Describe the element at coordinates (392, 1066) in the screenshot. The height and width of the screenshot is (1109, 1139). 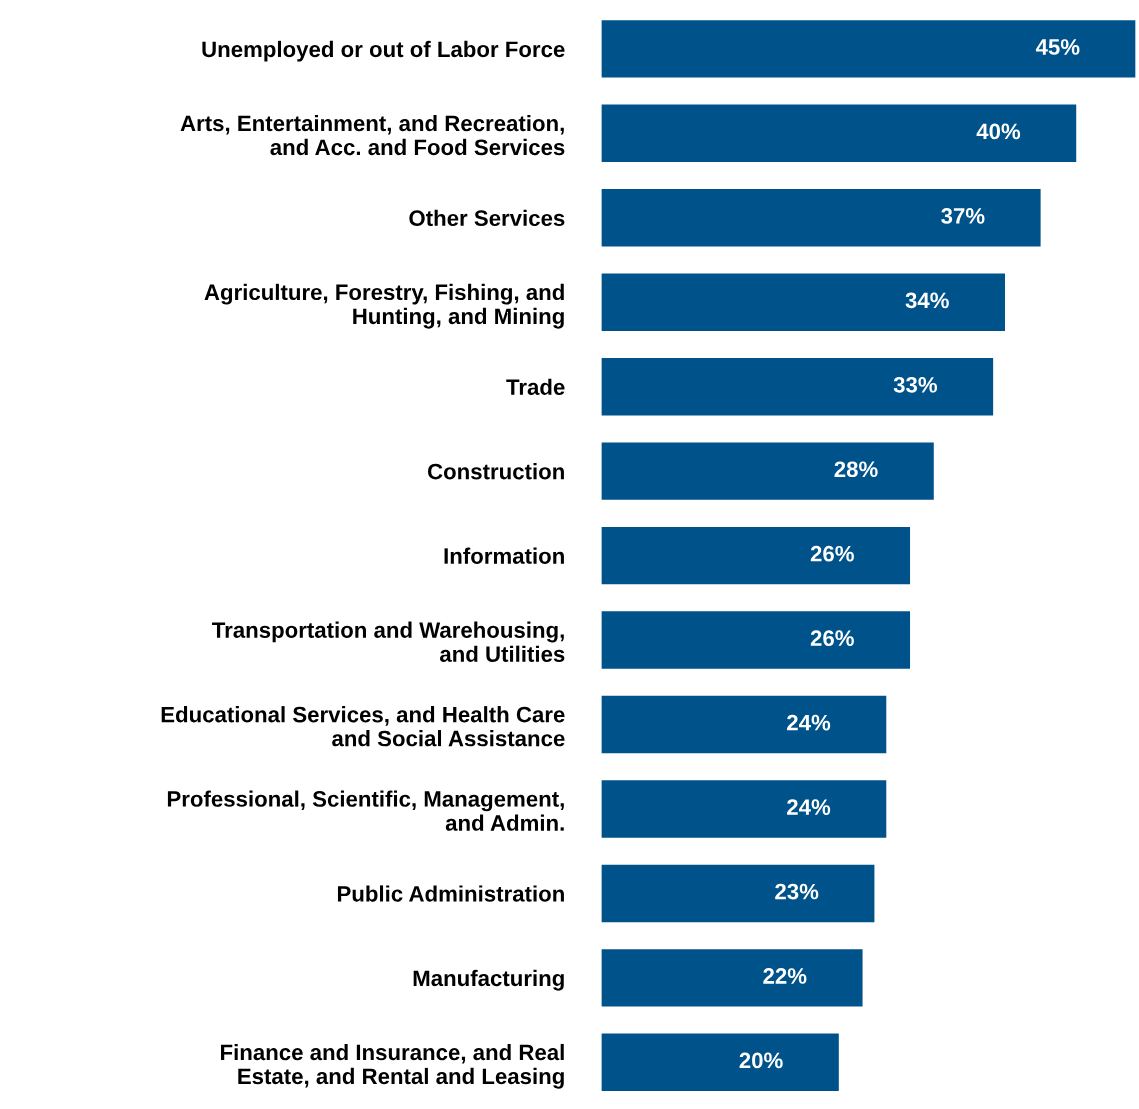
I see `y-tick-label: Finance and Insurance, and Real Estate, and Rental and Leasing` at that location.